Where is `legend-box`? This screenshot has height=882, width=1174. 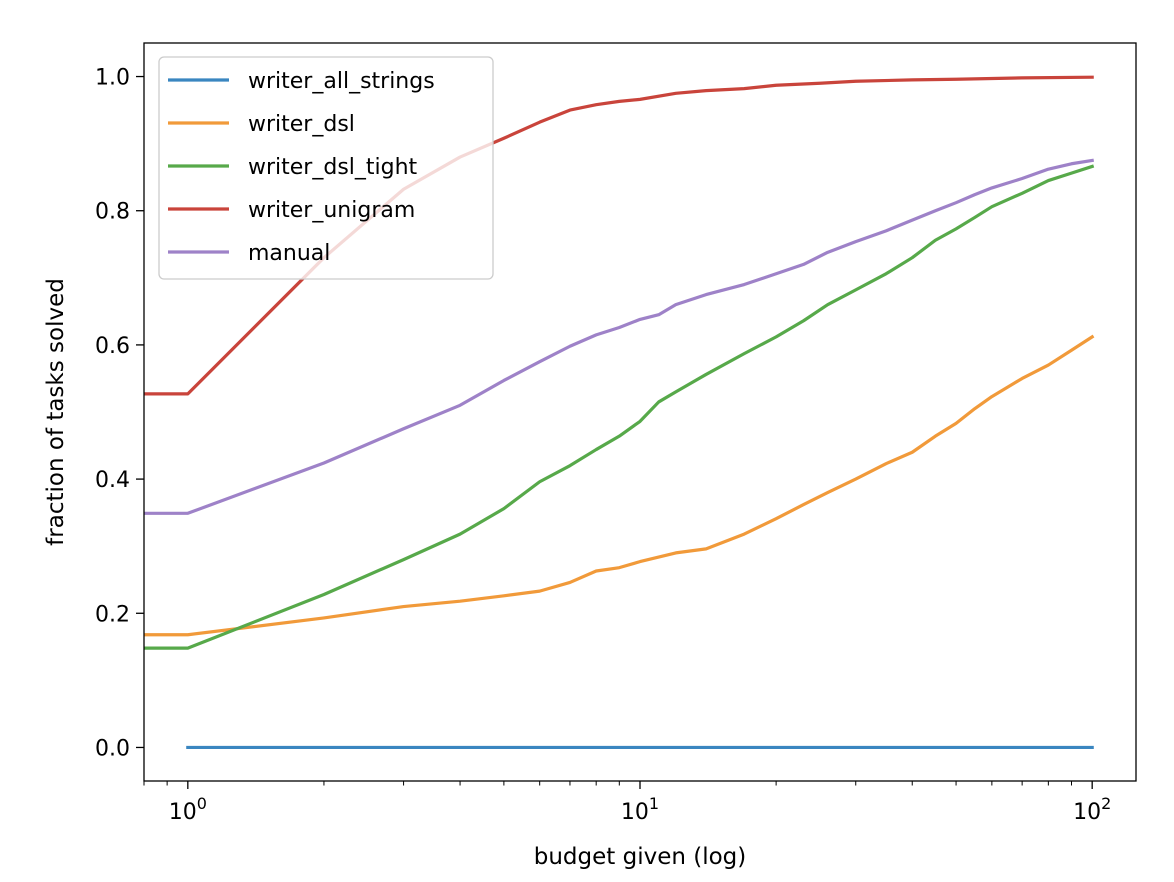 legend-box is located at coordinates (326, 168).